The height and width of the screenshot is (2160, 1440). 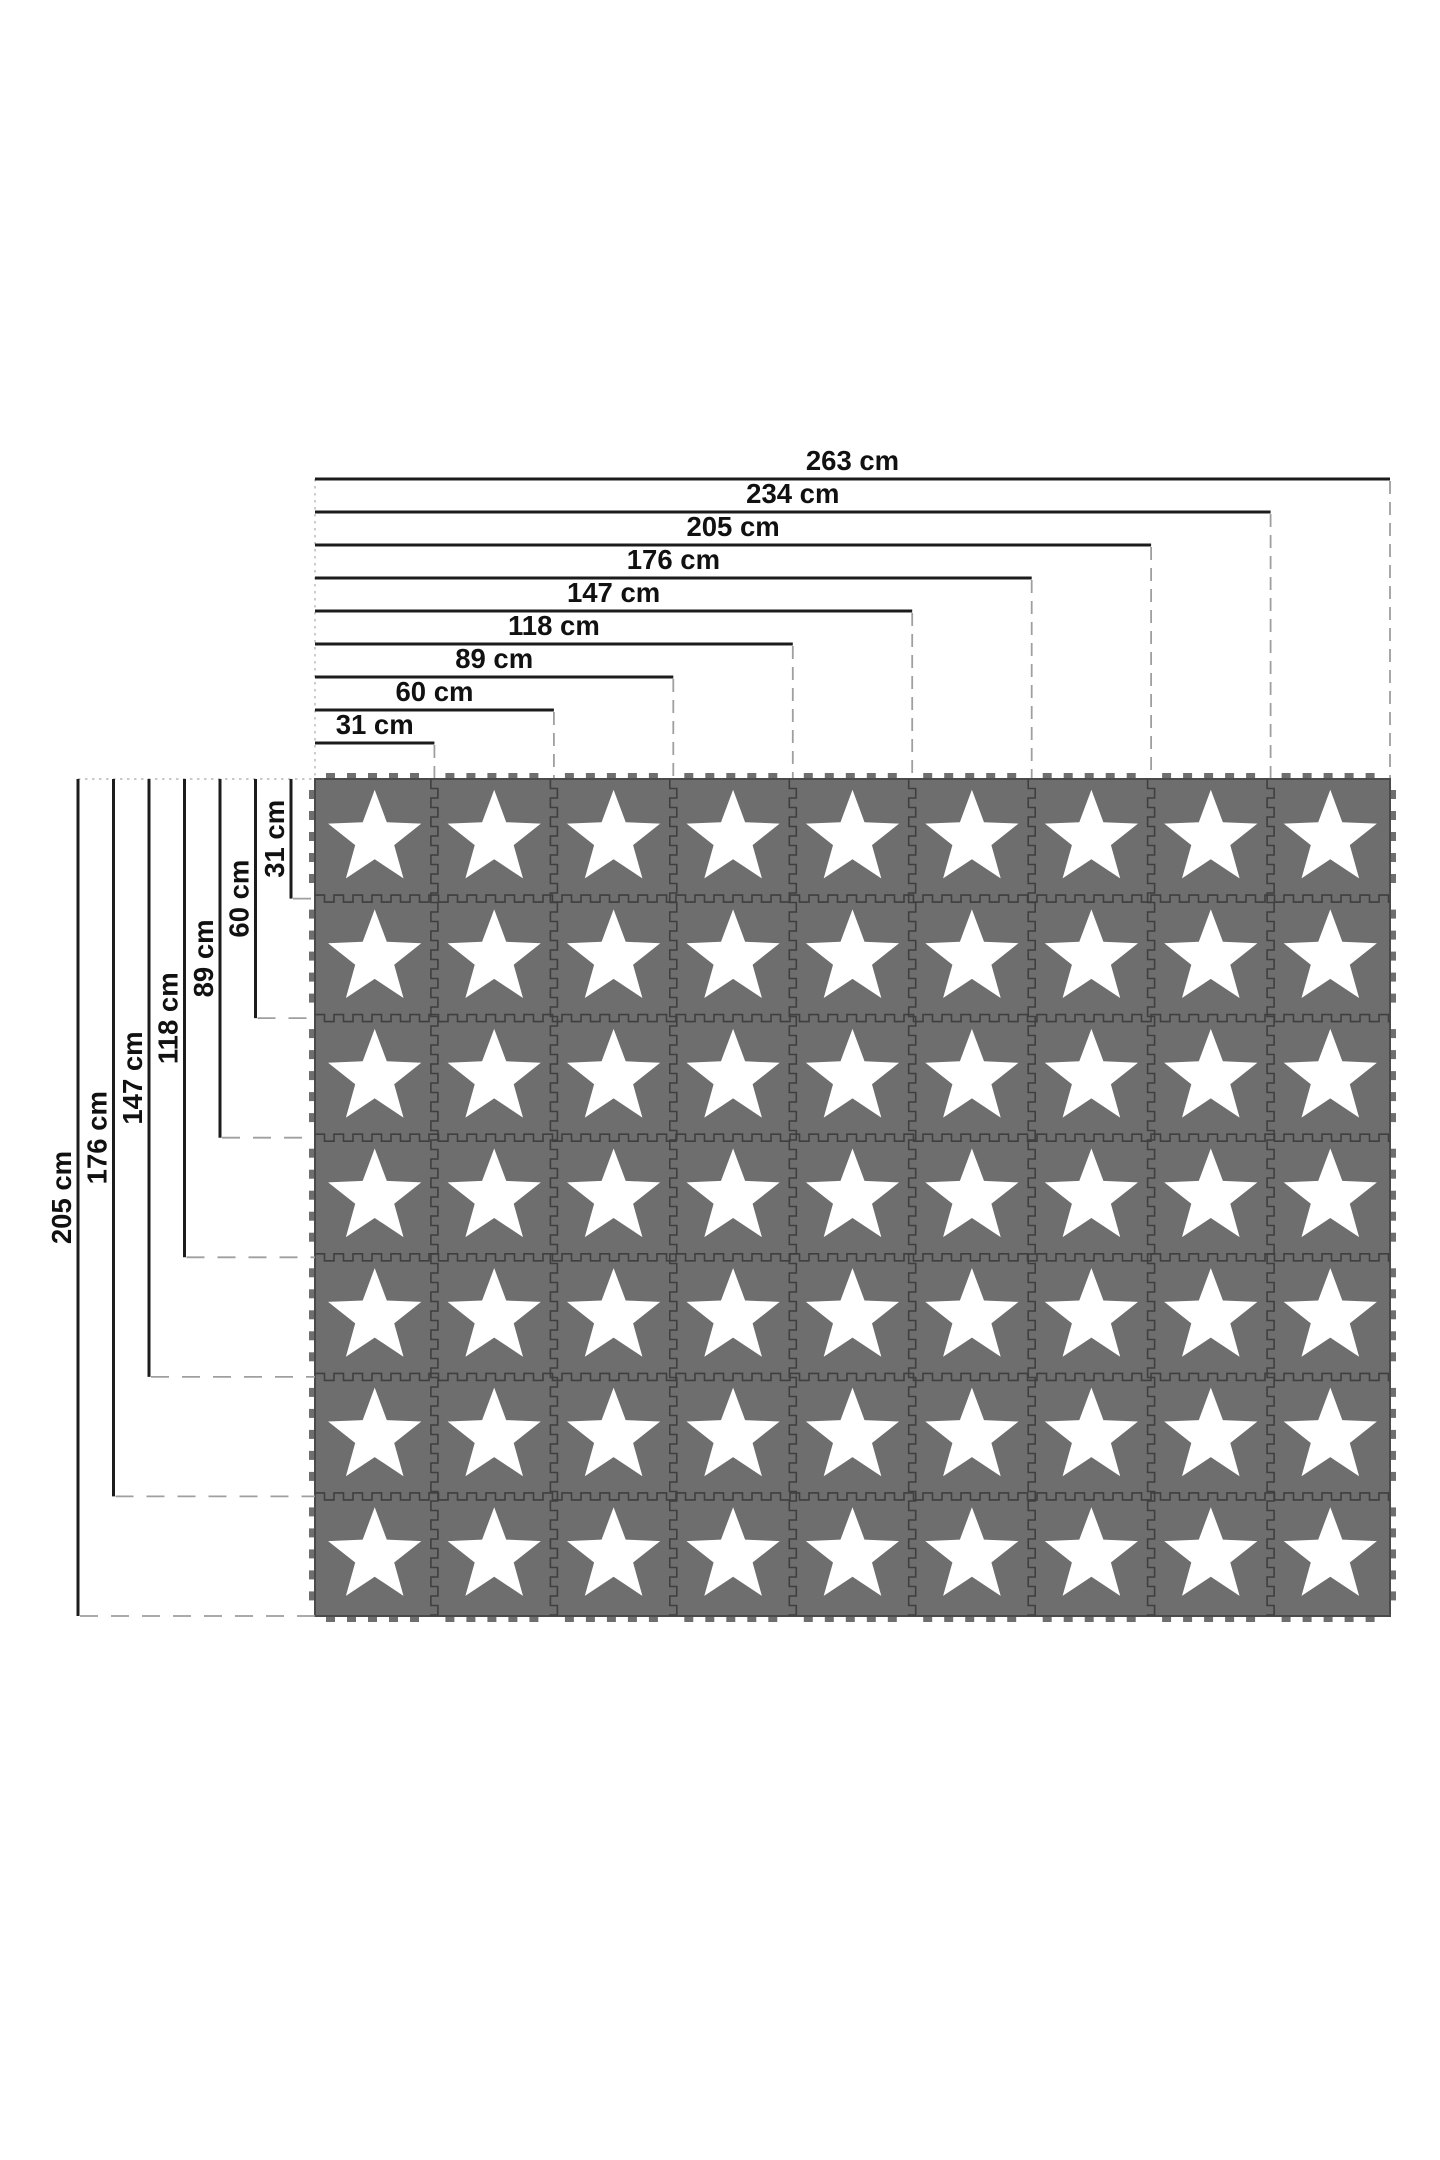 What do you see at coordinates (435, 691) in the screenshot?
I see `top-dimension-label: 60 cm` at bounding box center [435, 691].